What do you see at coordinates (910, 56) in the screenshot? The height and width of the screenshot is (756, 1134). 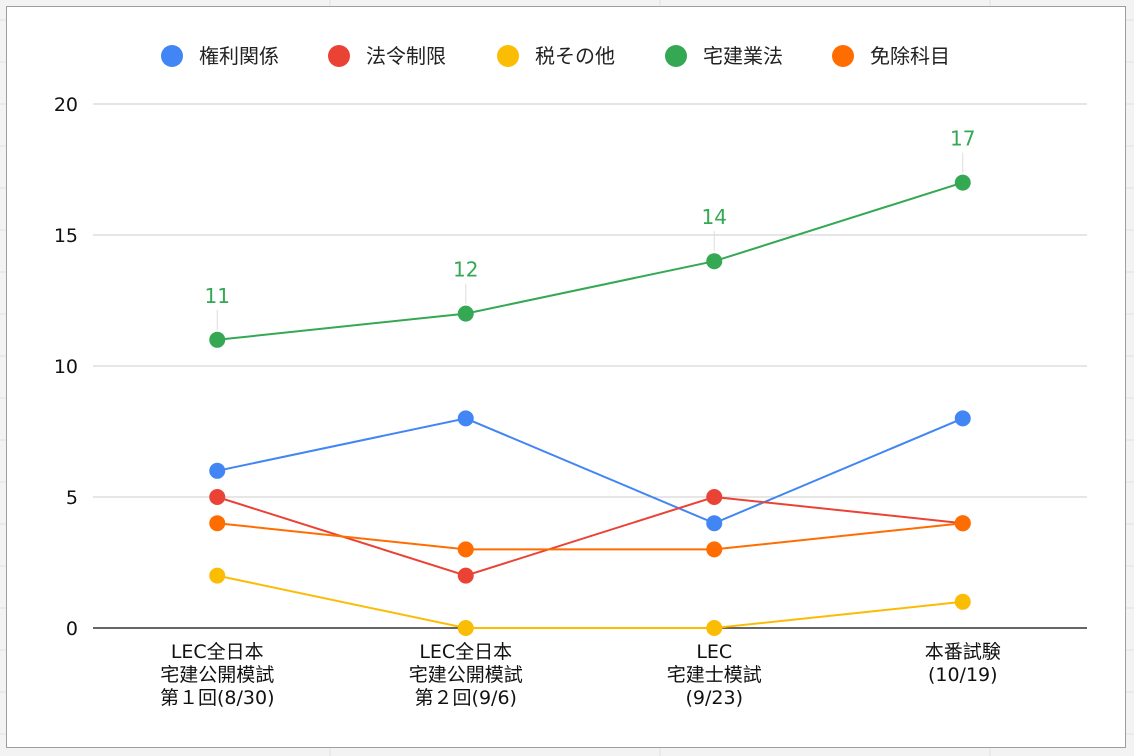 I see `legend-label: 免除科目` at bounding box center [910, 56].